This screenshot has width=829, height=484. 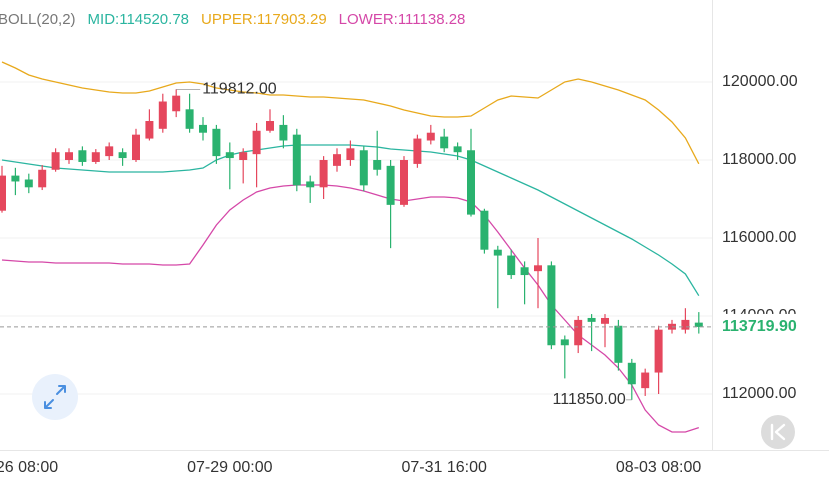 I want to click on scroll-icon, so click(x=778, y=432).